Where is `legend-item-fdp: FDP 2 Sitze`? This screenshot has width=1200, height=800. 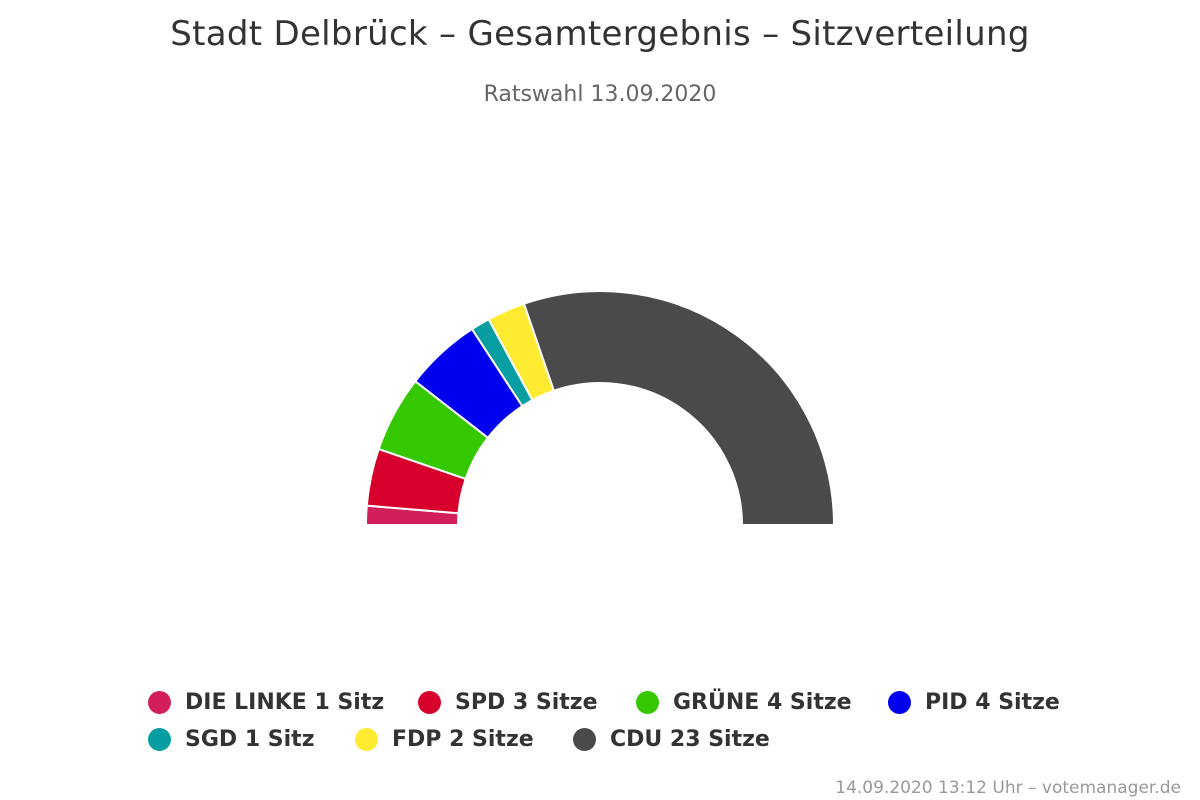 legend-item-fdp: FDP 2 Sitze is located at coordinates (444, 739).